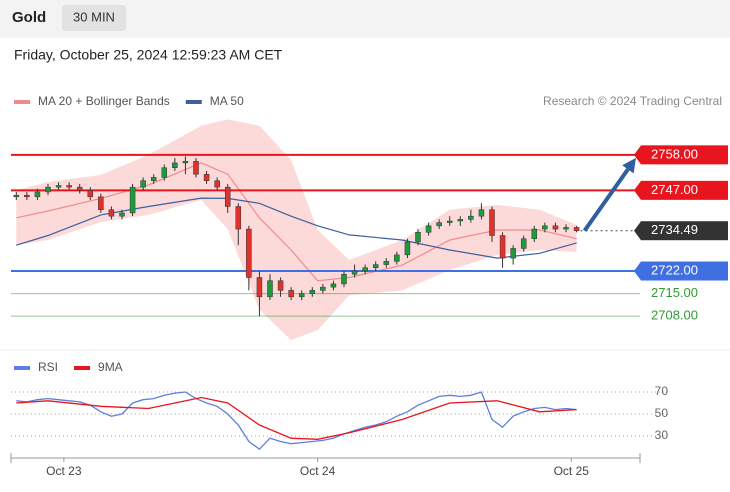 The image size is (730, 492). Describe the element at coordinates (674, 292) in the screenshot. I see `level-label: 2715.00` at that location.